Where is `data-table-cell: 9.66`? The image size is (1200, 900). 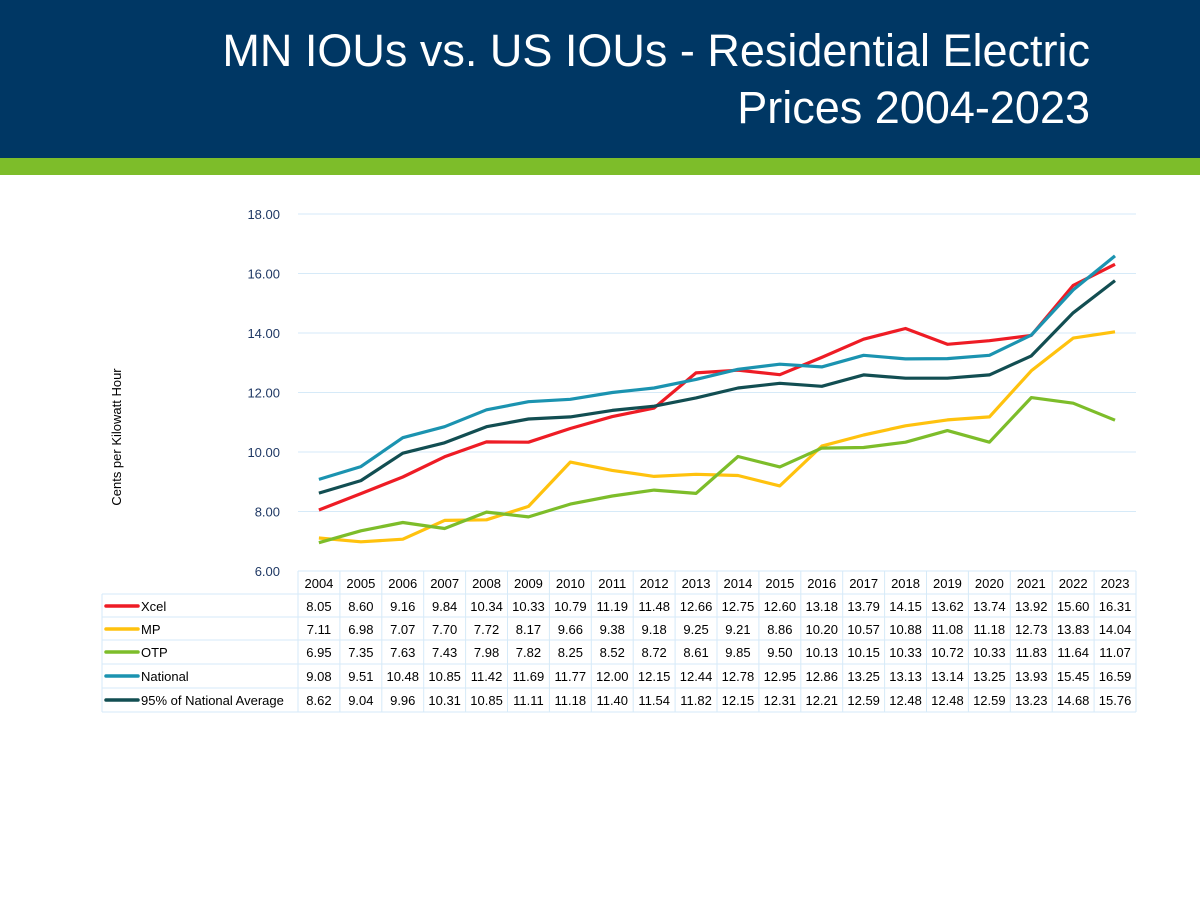
data-table-cell: 9.66 is located at coordinates (570, 629).